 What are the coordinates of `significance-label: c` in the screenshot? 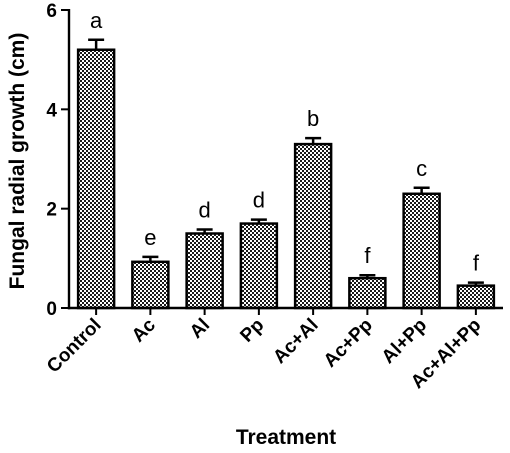 It's located at (421, 168).